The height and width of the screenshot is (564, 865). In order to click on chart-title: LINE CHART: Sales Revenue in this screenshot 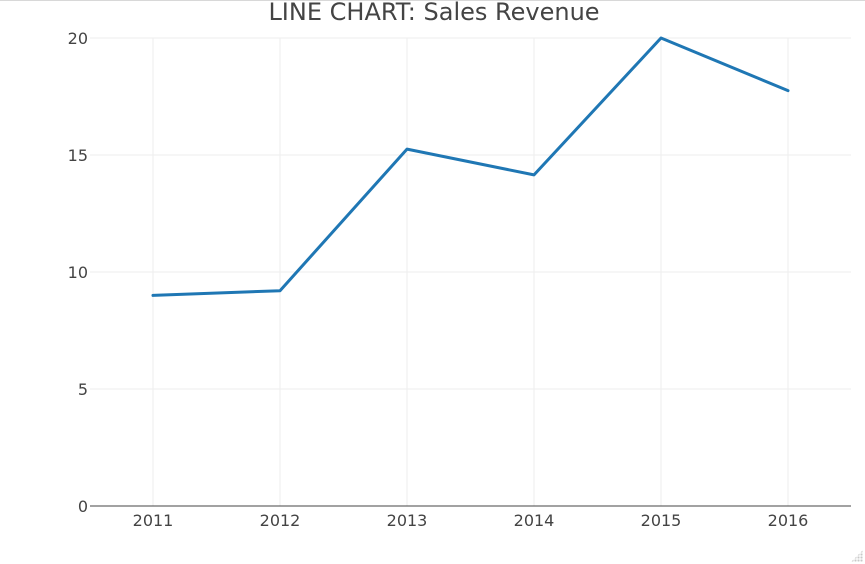, I will do `click(433, 13)`.